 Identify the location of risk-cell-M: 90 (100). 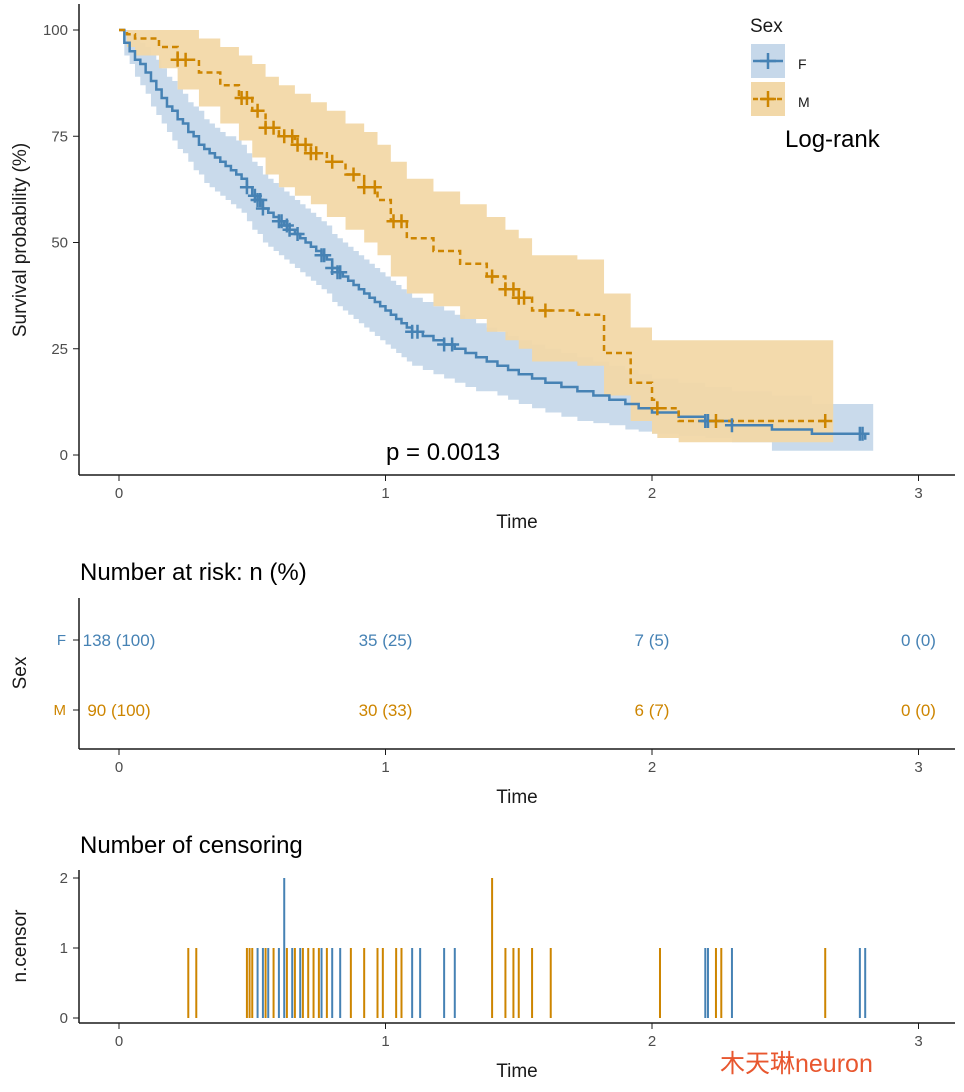
(118, 710).